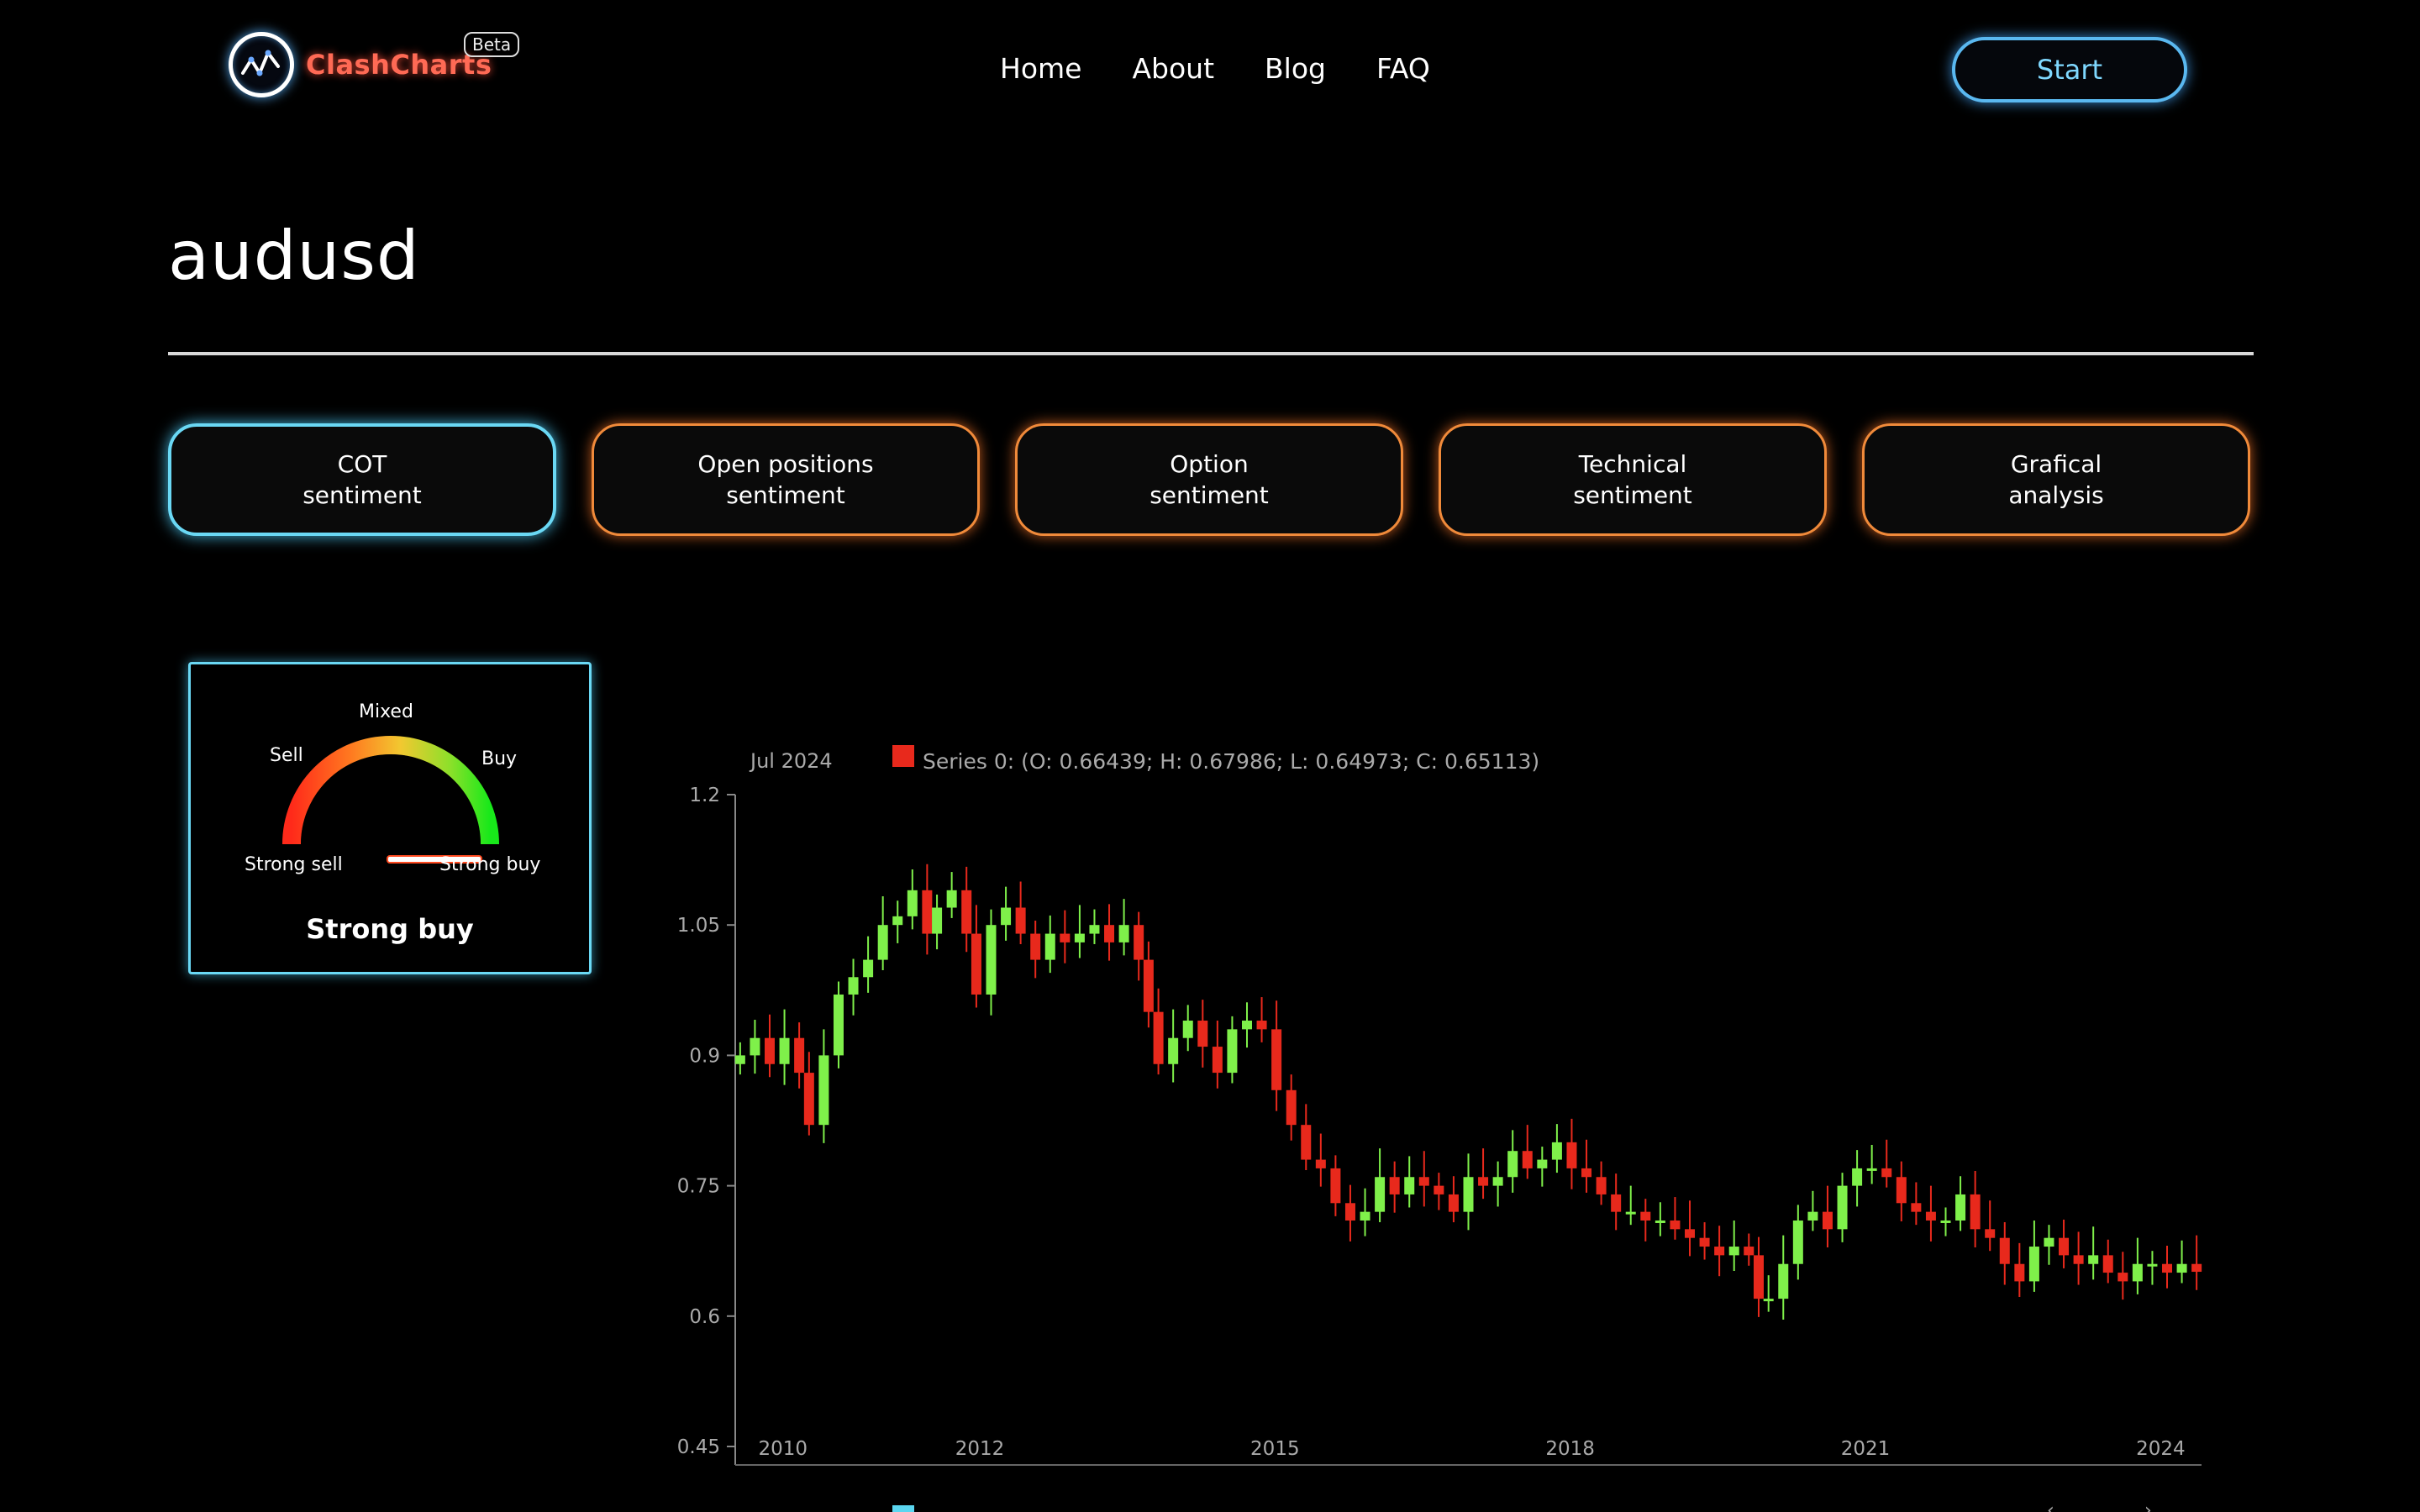 The image size is (2420, 1512). Describe the element at coordinates (1041, 68) in the screenshot. I see `nav-home-link: Home` at that location.